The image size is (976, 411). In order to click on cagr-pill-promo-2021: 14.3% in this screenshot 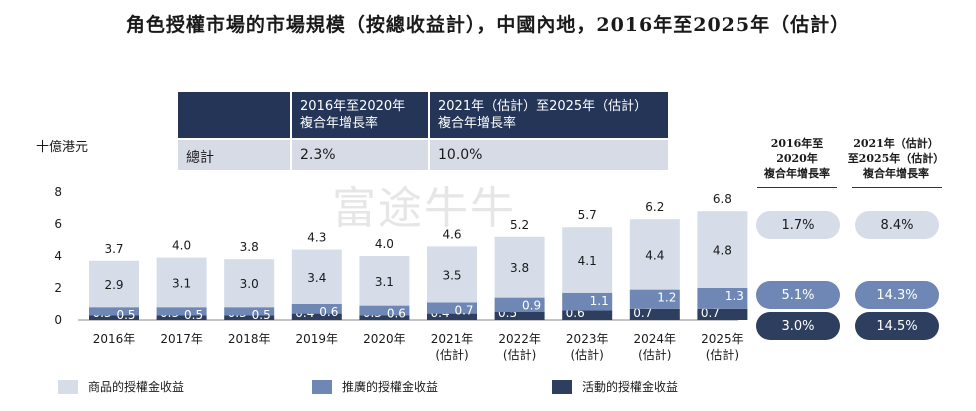, I will do `click(897, 295)`.